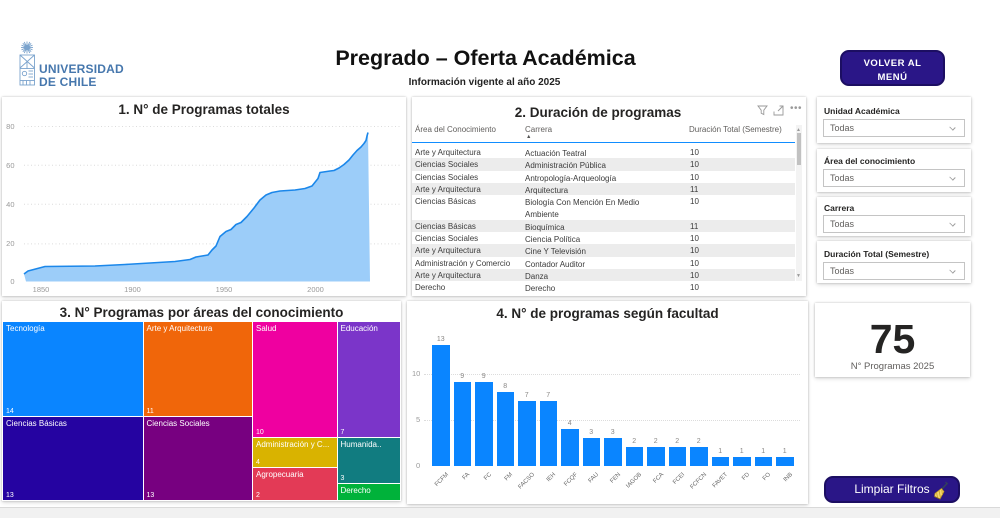 This screenshot has width=1000, height=518. What do you see at coordinates (12, 281) in the screenshot?
I see `svg-text: 0` at bounding box center [12, 281].